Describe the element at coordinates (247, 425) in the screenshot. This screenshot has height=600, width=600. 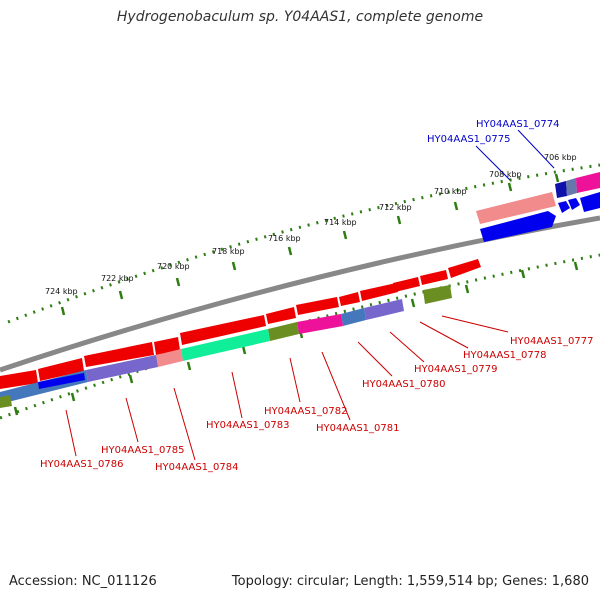
I see `gene-label-0783: HY04AAS1_0783` at that location.